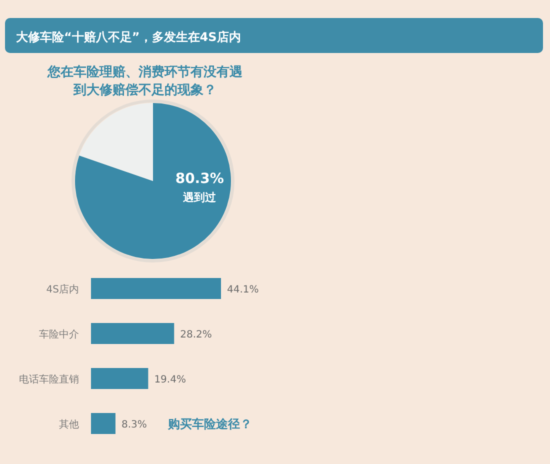  Describe the element at coordinates (49, 380) in the screenshot. I see `y-tick-label: 电话车险直销` at that location.